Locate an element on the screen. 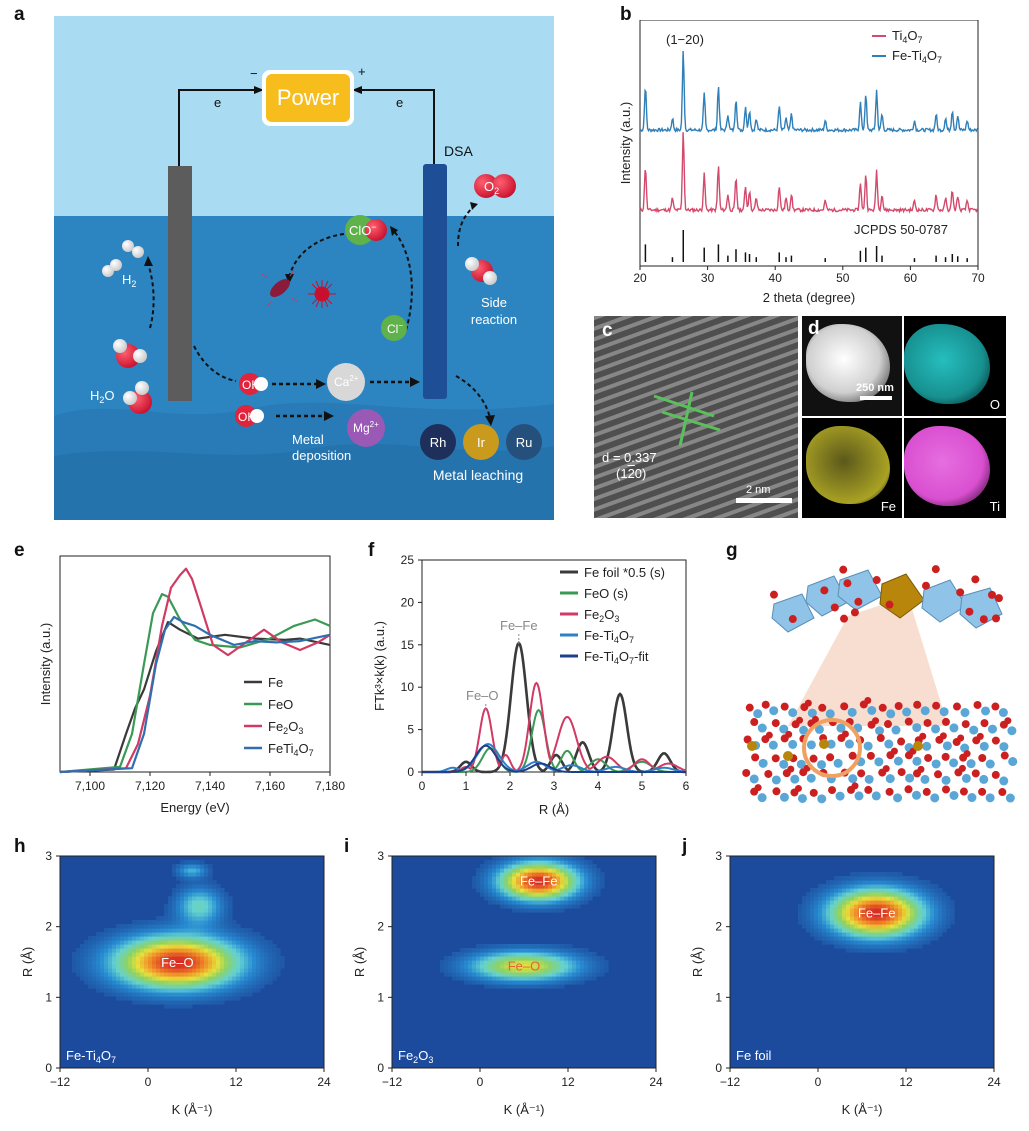  wavelet-ytick-label: 3 is located at coordinates (718, 856).